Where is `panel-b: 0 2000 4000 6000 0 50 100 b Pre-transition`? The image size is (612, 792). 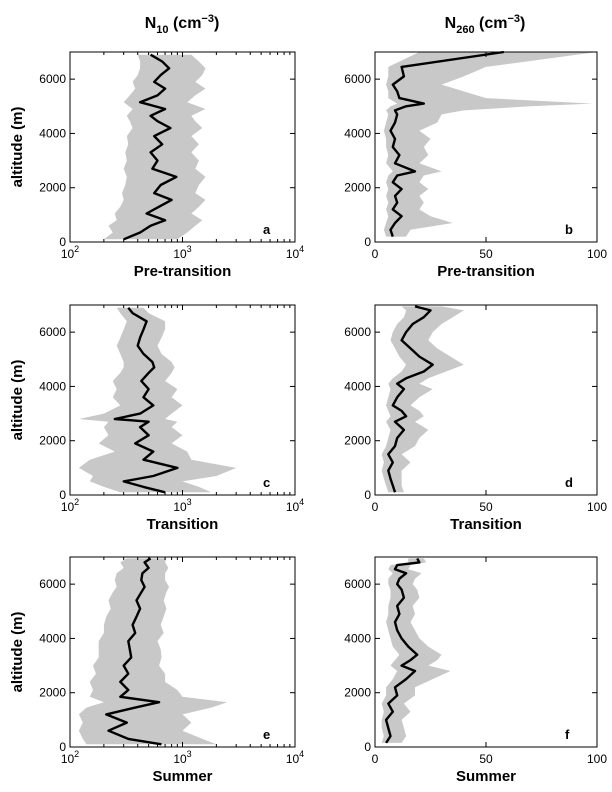
panel-b: 0 2000 4000 6000 0 50 100 b Pre-transition is located at coordinates (475, 165).